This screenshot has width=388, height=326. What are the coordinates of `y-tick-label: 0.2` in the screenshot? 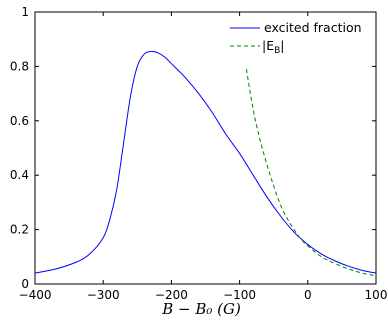 It's located at (19, 230).